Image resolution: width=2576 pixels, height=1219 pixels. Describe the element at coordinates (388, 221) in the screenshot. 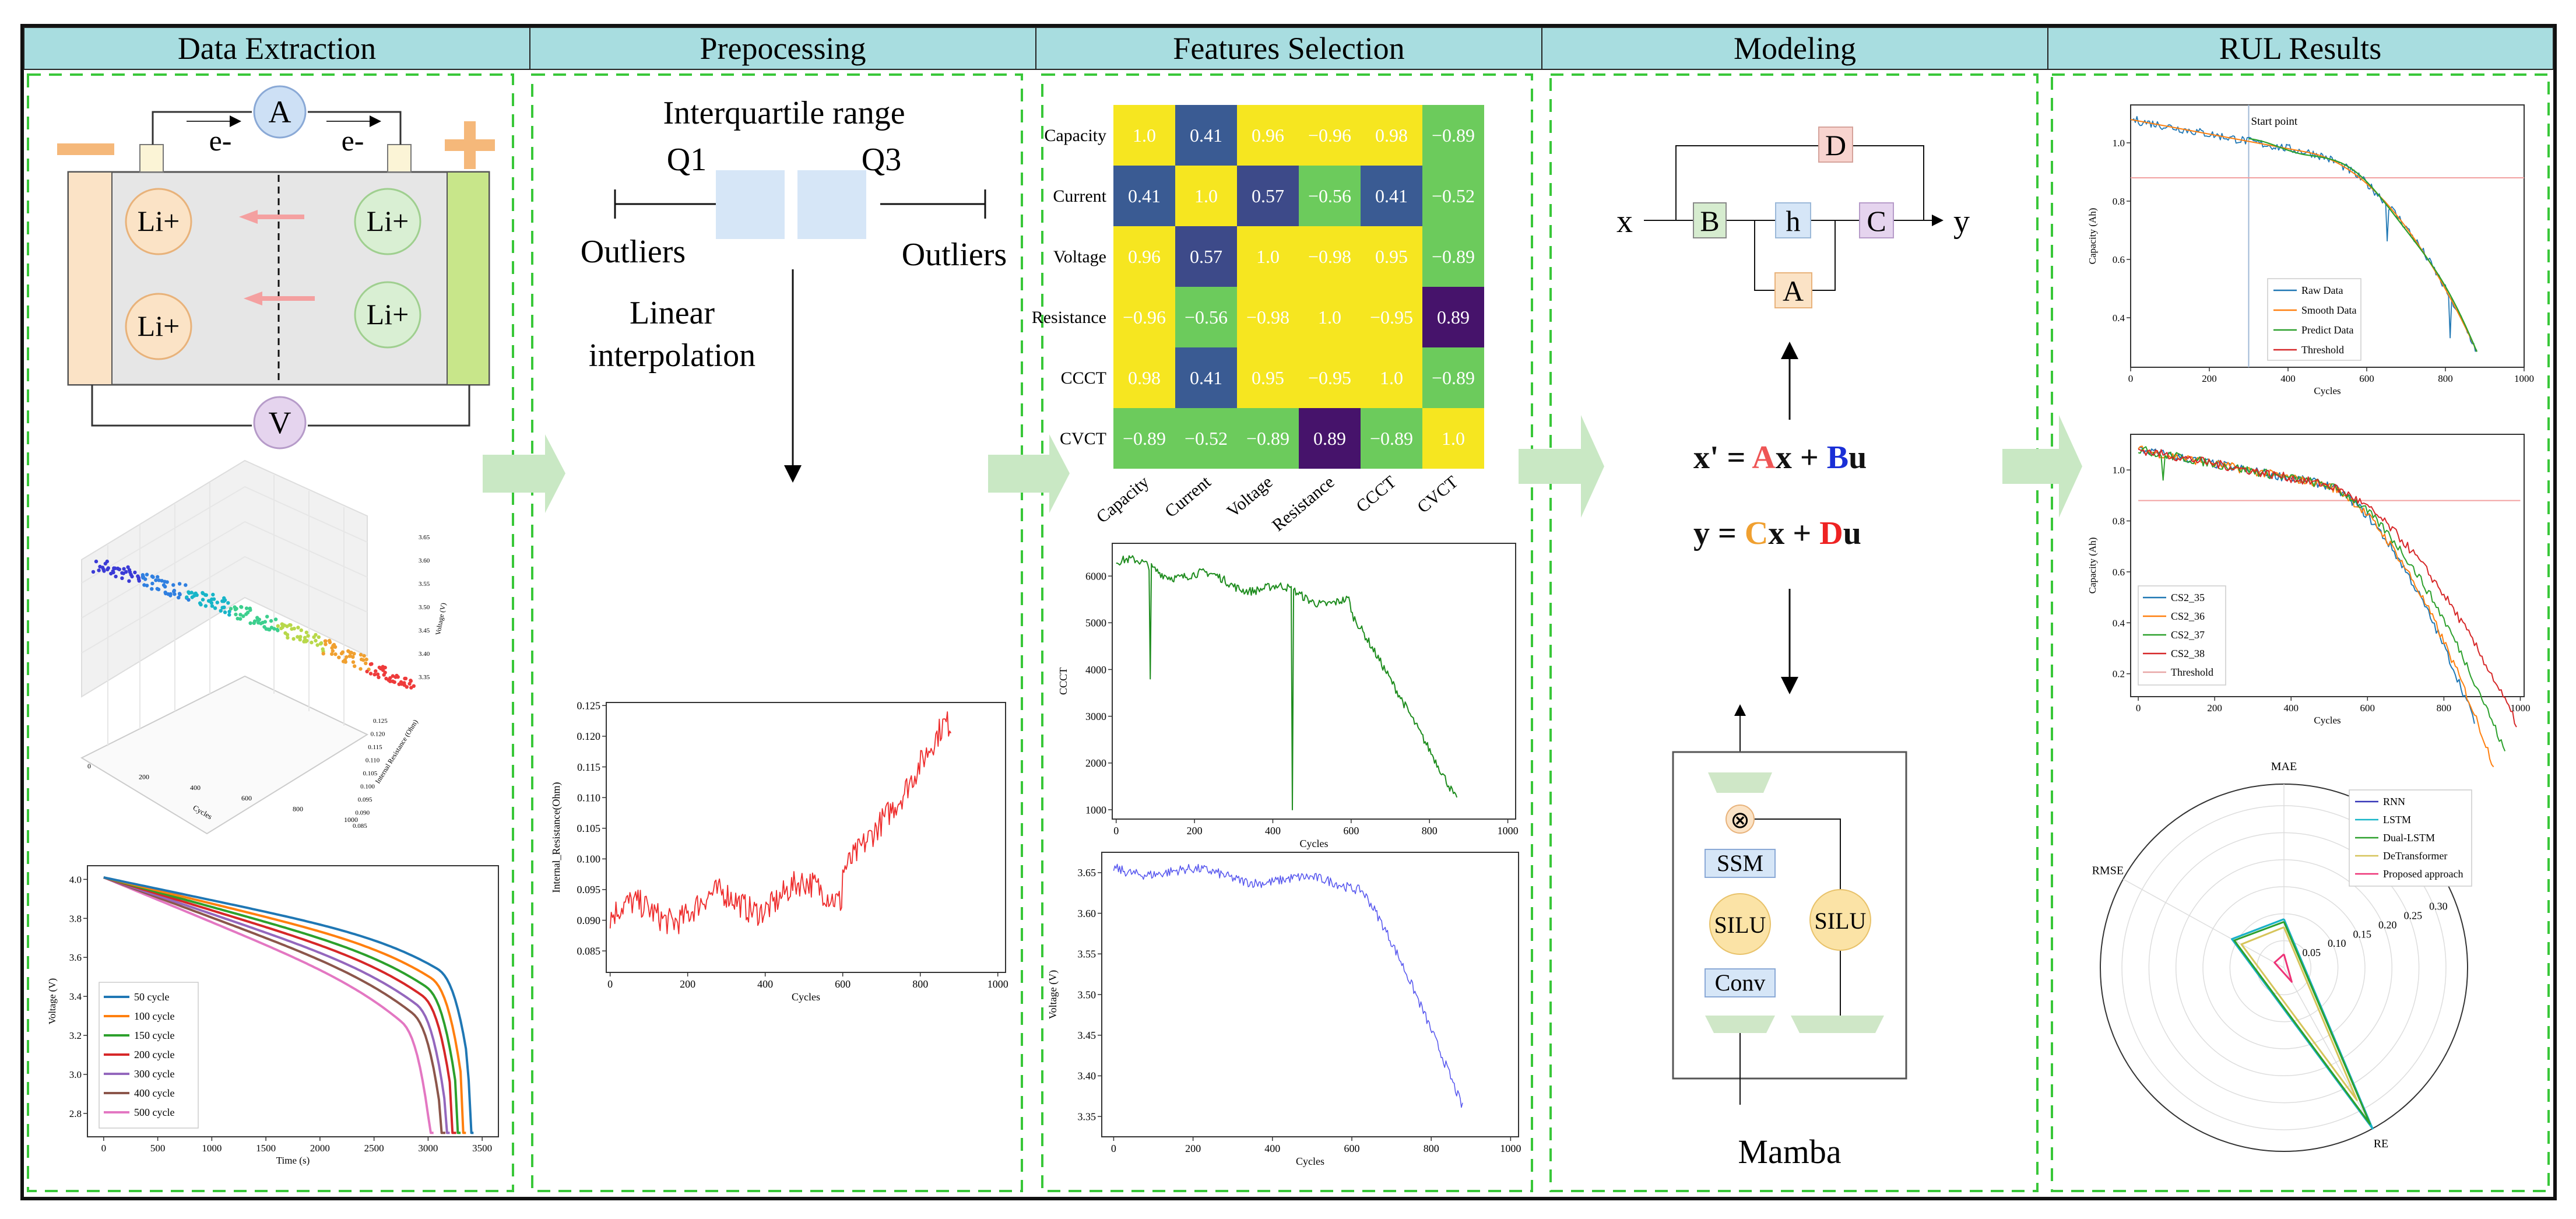

I see `li-ion-label-3: Li+` at that location.